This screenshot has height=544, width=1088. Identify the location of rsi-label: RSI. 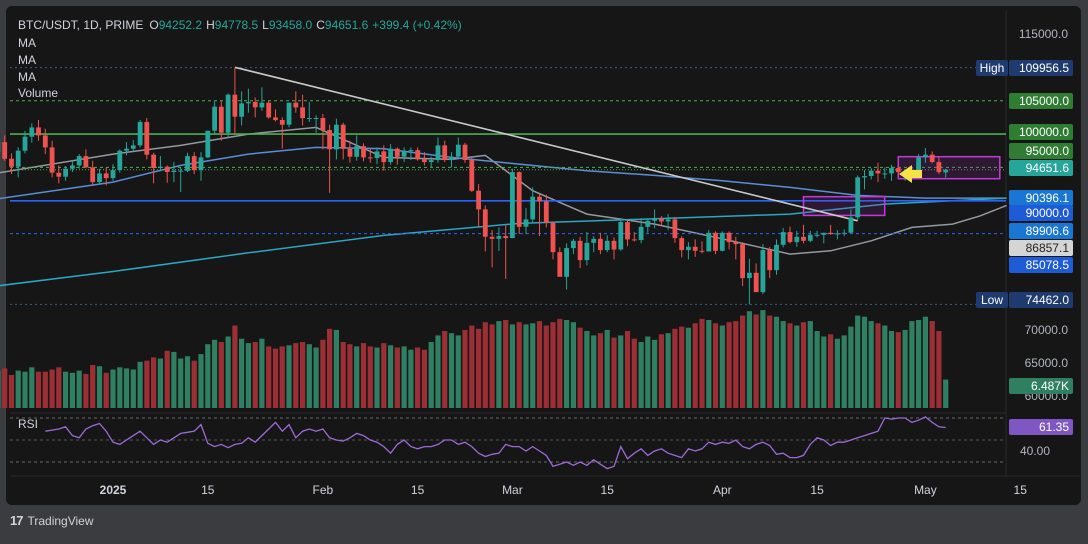
(28, 424).